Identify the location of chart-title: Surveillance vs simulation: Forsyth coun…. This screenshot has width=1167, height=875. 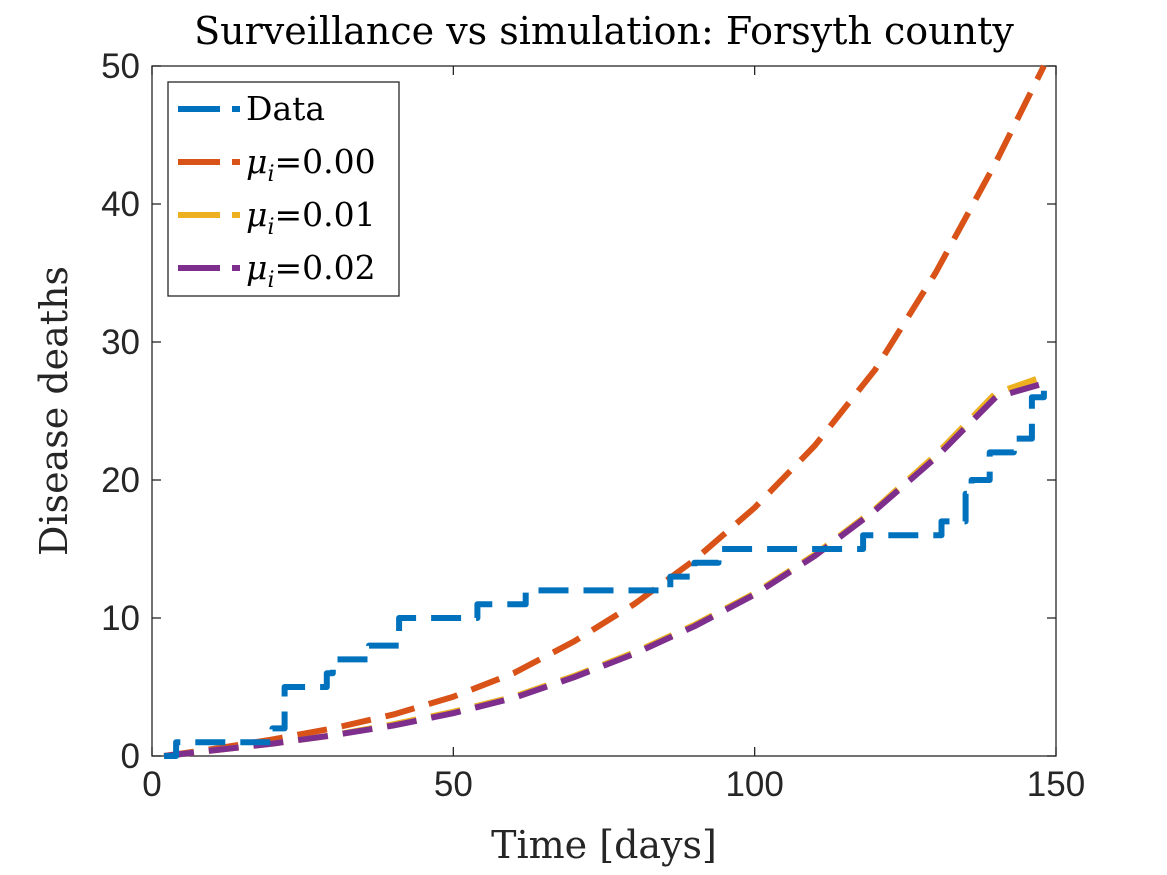
(604, 31).